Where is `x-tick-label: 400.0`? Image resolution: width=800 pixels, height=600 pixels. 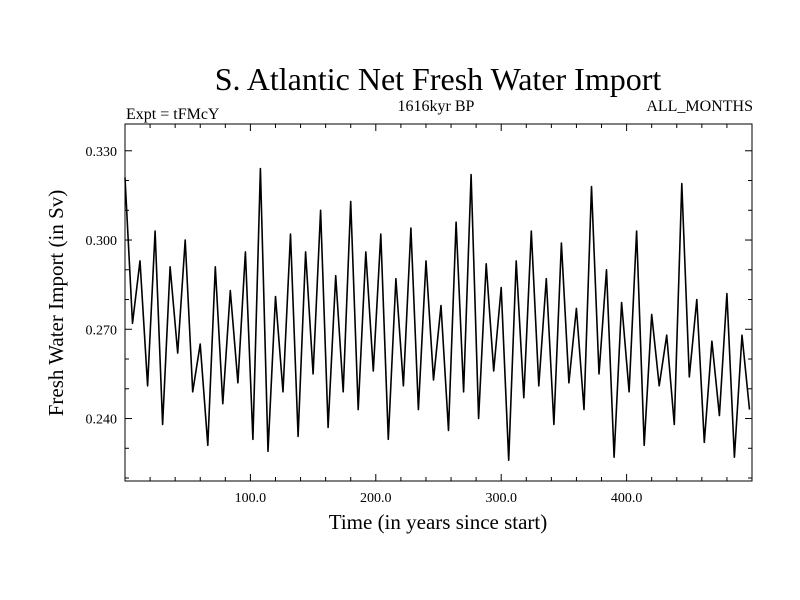 x-tick-label: 400.0 is located at coordinates (627, 498).